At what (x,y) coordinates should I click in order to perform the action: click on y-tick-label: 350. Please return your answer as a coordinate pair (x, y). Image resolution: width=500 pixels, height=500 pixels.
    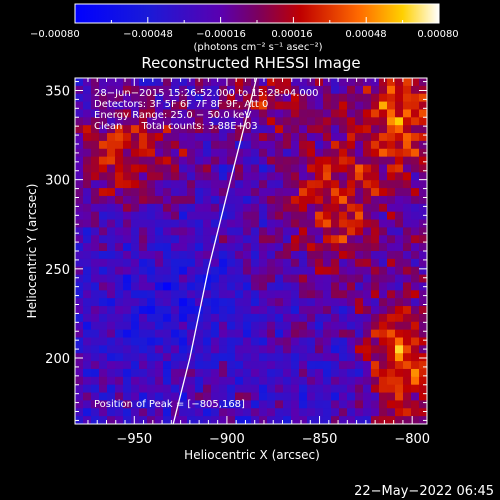
    Looking at the image, I should click on (57, 91).